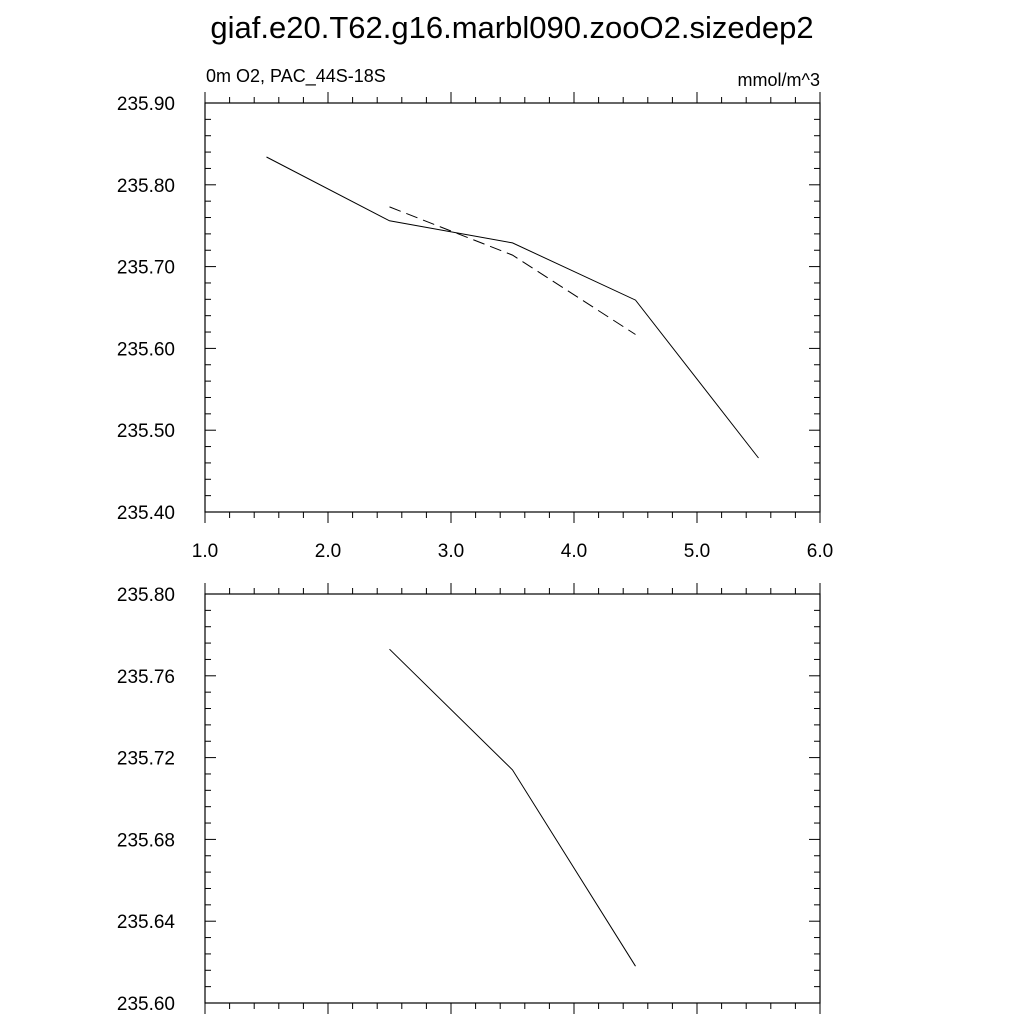 Image resolution: width=1024 pixels, height=1029 pixels. I want to click on top-y-tick-label: 235.70, so click(146, 268).